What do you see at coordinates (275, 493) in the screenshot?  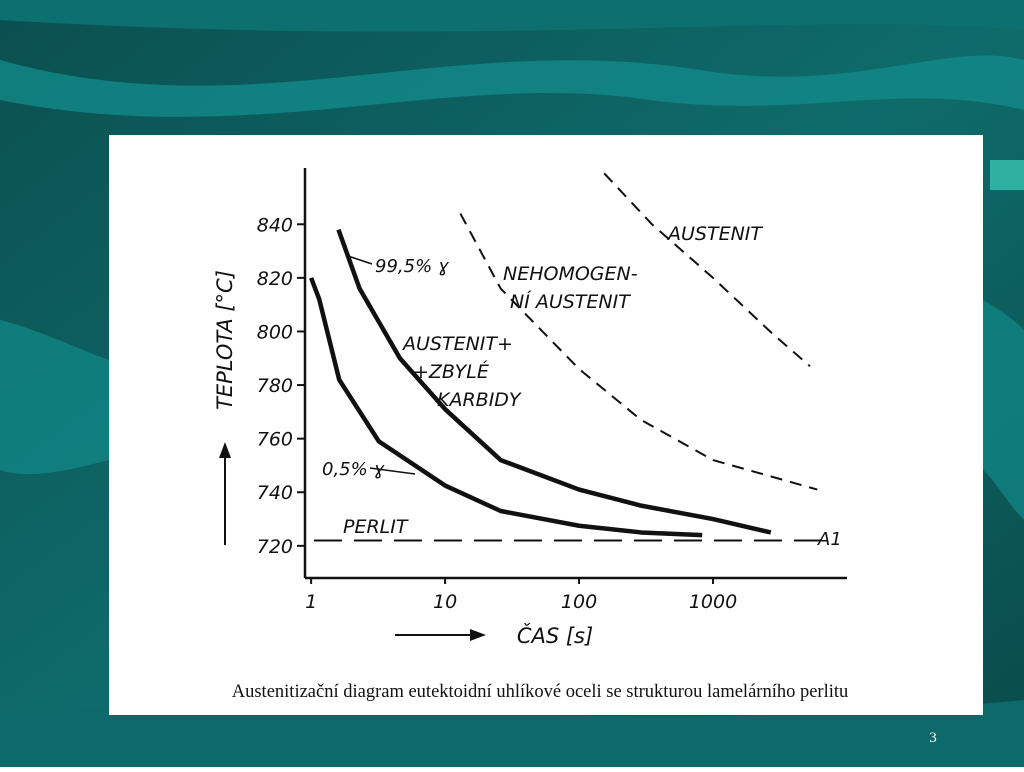 I see `y-tick-label: 740` at bounding box center [275, 493].